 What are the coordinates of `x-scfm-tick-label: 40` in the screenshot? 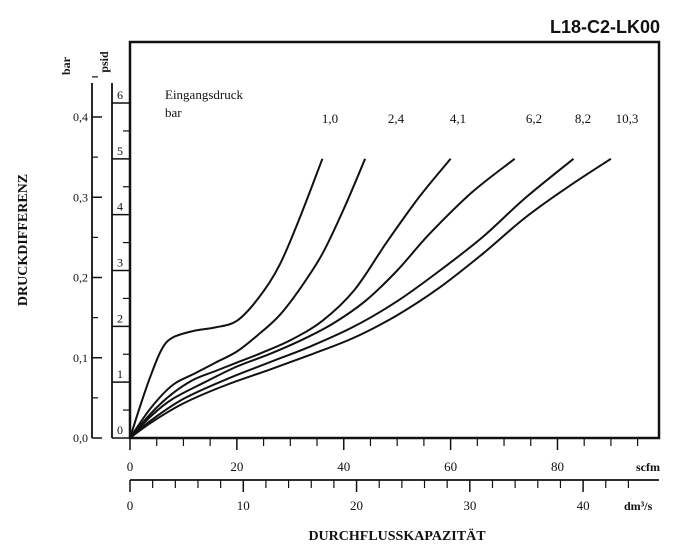 It's located at (343, 466).